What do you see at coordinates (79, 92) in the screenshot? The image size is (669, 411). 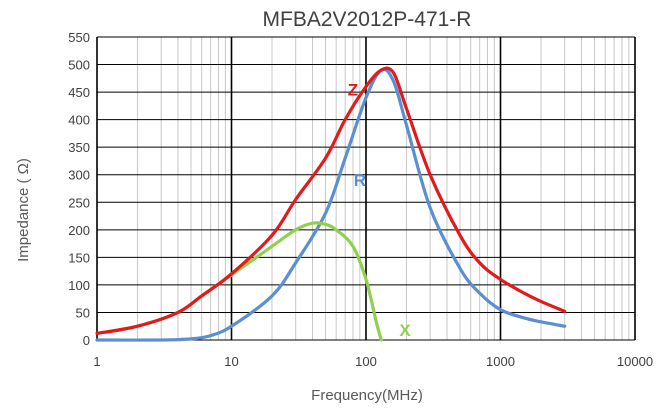 I see `y-tick-label: 450` at bounding box center [79, 92].